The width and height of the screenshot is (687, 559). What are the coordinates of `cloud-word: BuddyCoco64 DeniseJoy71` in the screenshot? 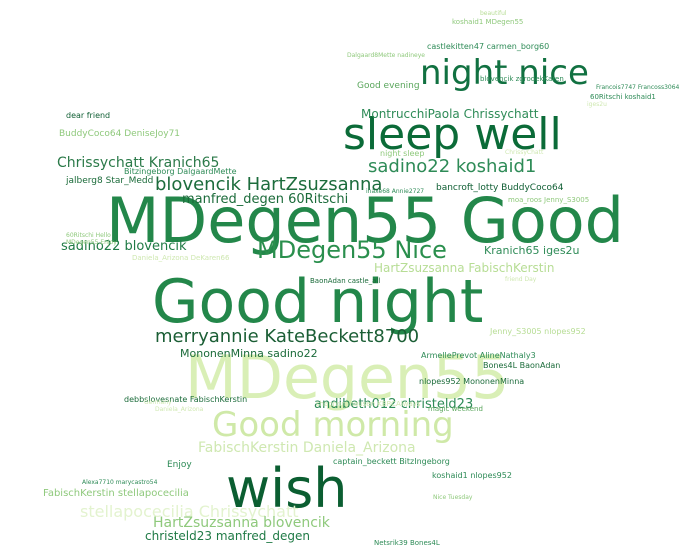 It's located at (120, 134).